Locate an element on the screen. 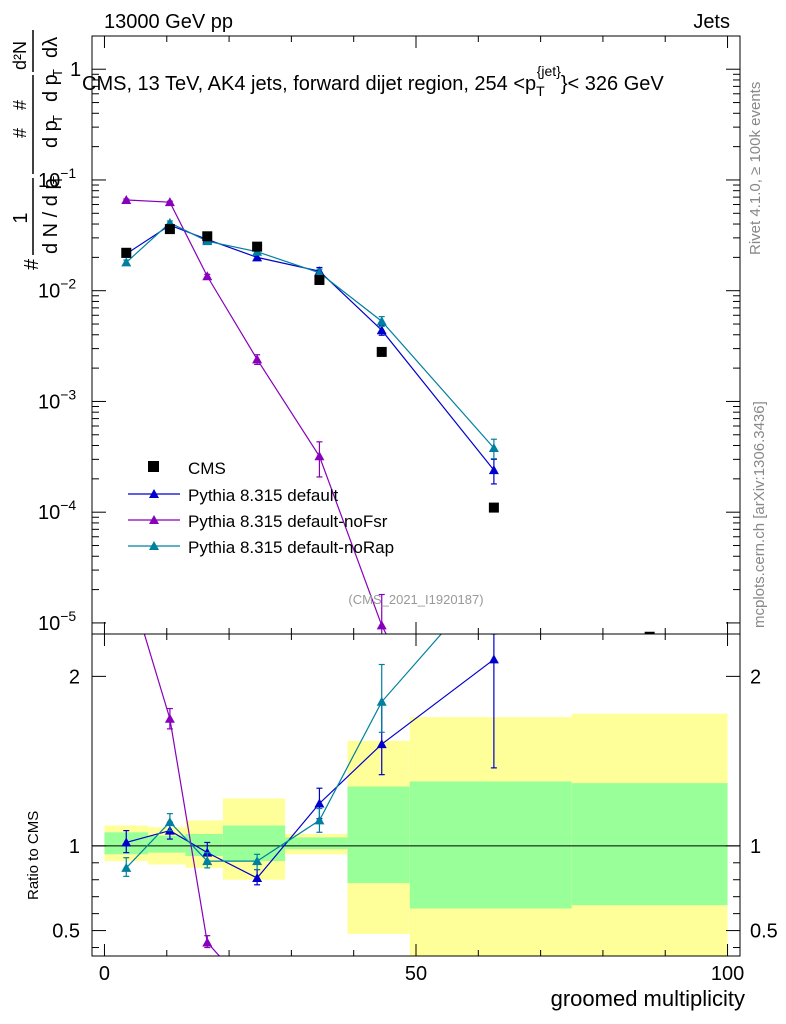 This screenshot has height=1024, width=786. ylabel-dp-sub: T is located at coordinates (57, 119).